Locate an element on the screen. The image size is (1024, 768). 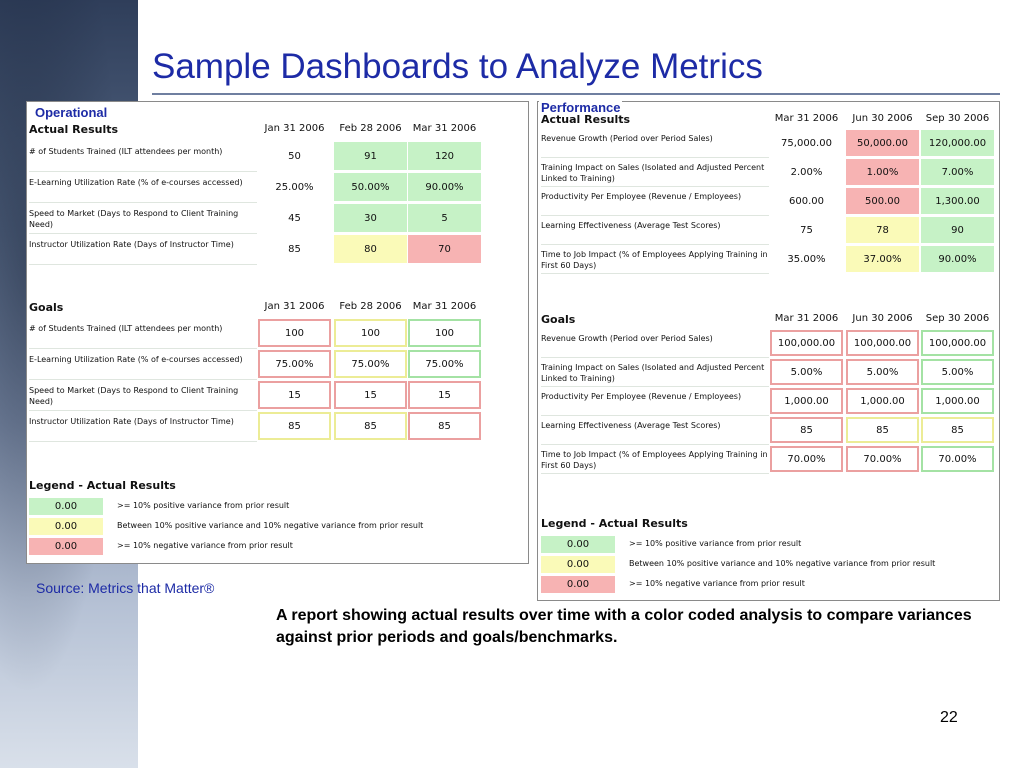
performance-actual-value-cell: 7.00% is located at coordinates (957, 172).